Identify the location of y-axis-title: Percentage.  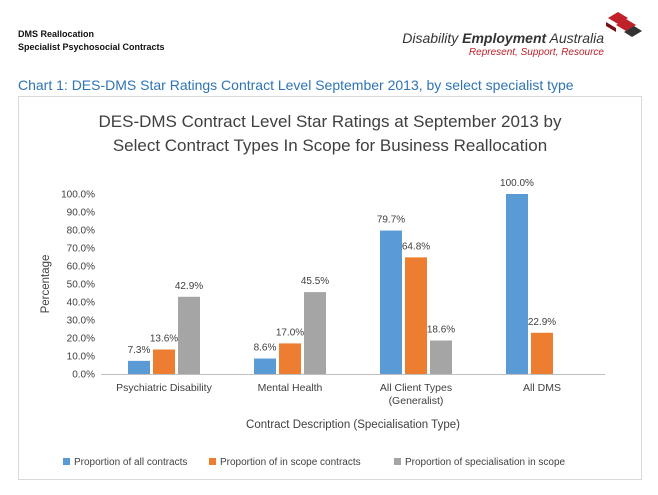
(46, 284).